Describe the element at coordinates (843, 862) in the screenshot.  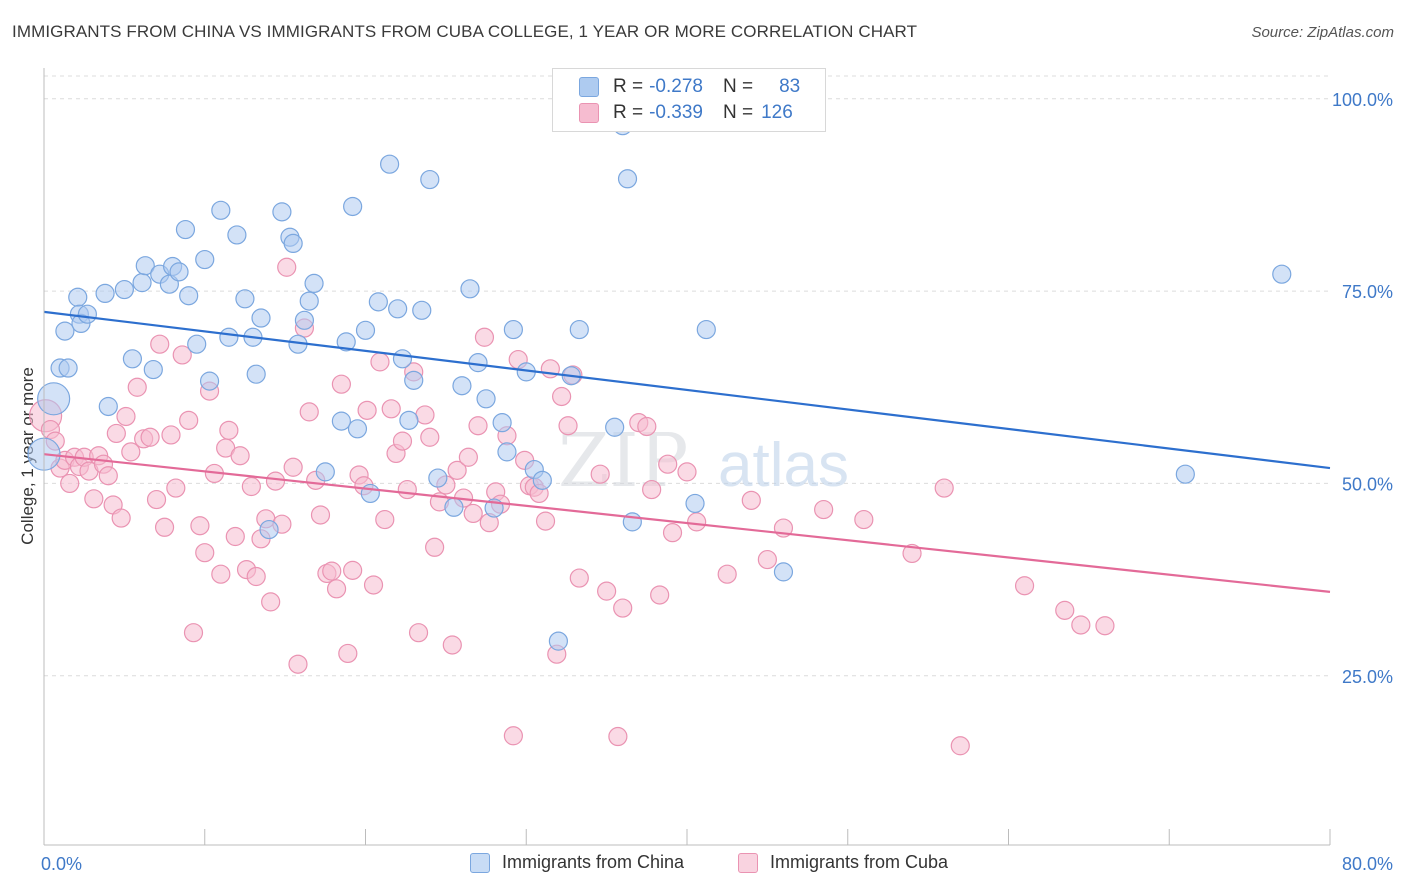
I see `bottom-legend-cuba: Immigrants from Cuba` at that location.